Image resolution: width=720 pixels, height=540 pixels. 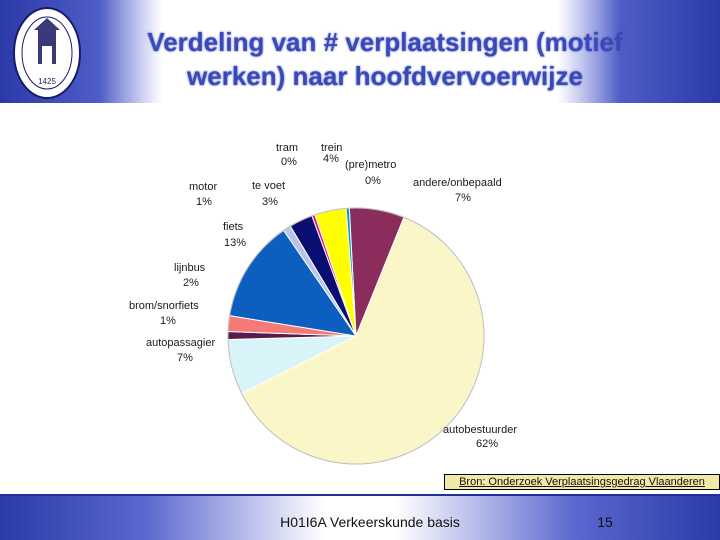 I want to click on pct-brom: 1%, so click(x=168, y=321).